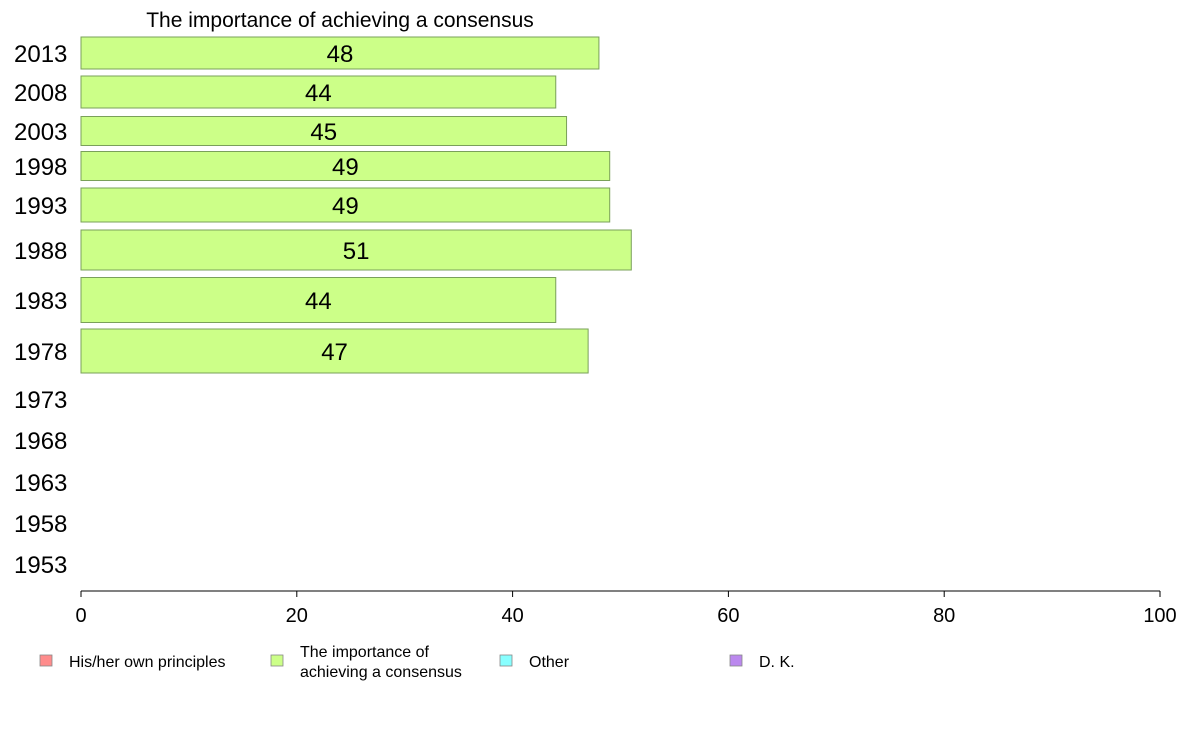 This screenshot has width=1188, height=736. What do you see at coordinates (512, 616) in the screenshot?
I see `x-tick-label-40: 40` at bounding box center [512, 616].